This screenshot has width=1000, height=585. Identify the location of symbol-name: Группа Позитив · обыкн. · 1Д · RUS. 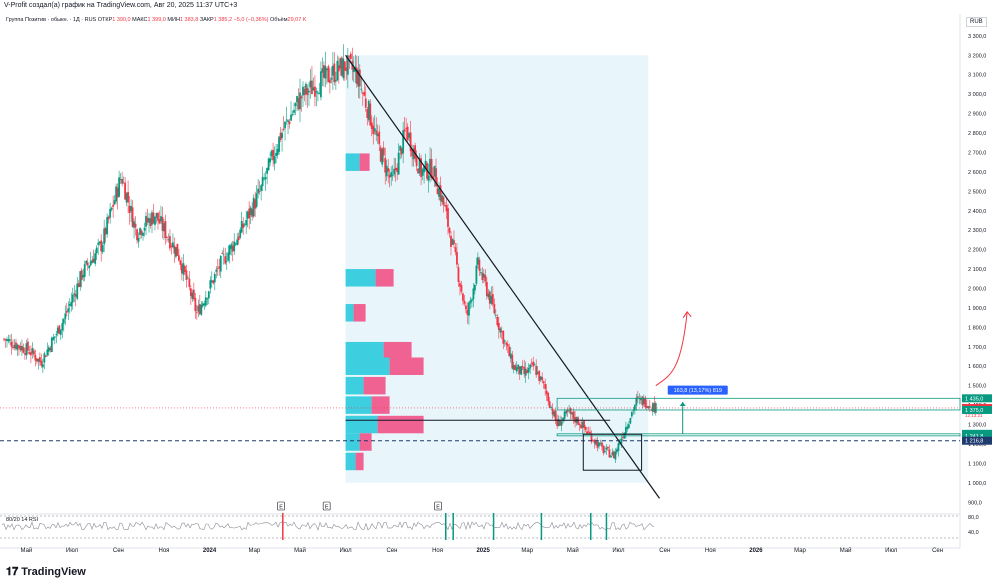
(51, 20).